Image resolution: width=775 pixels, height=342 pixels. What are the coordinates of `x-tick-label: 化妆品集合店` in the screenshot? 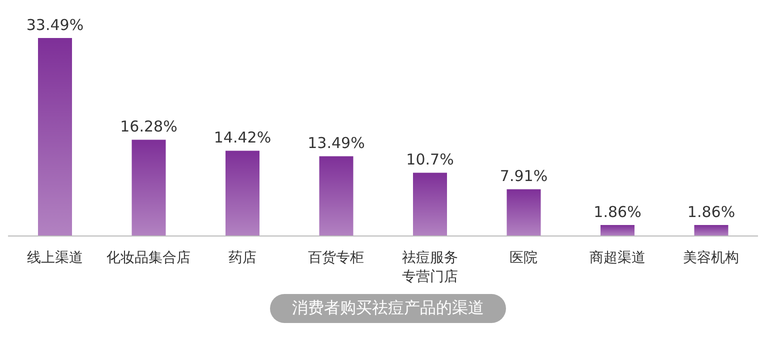 It's located at (148, 258).